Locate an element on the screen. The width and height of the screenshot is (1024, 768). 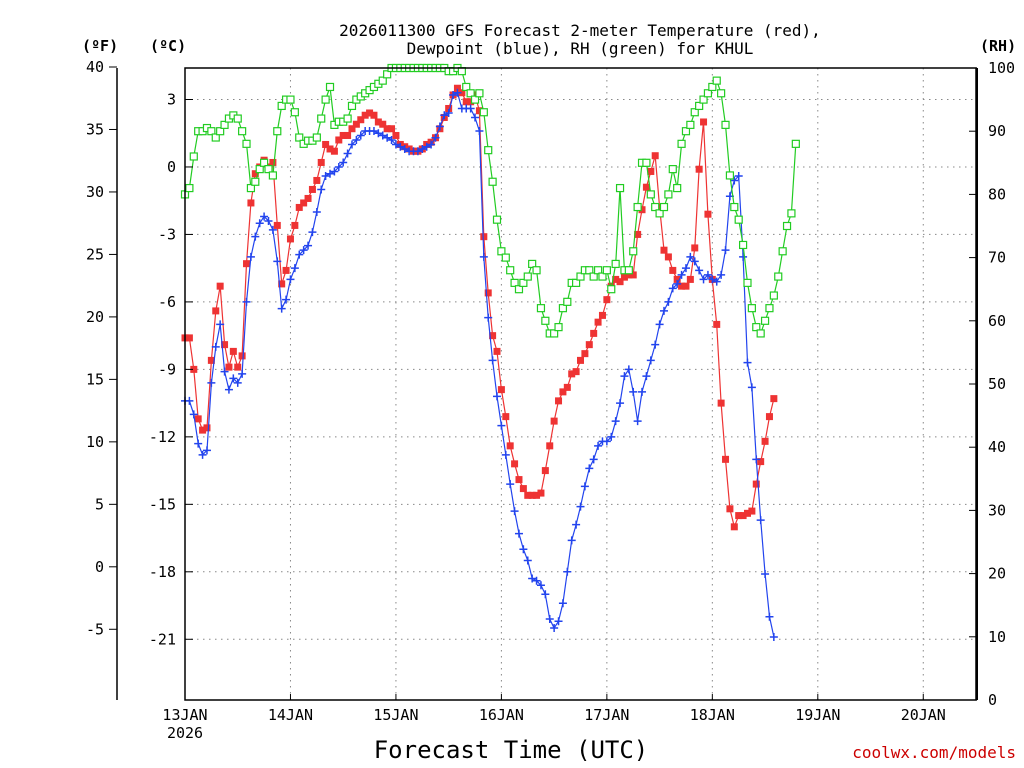
x-tick-year-label: 2026 is located at coordinates (185, 733).